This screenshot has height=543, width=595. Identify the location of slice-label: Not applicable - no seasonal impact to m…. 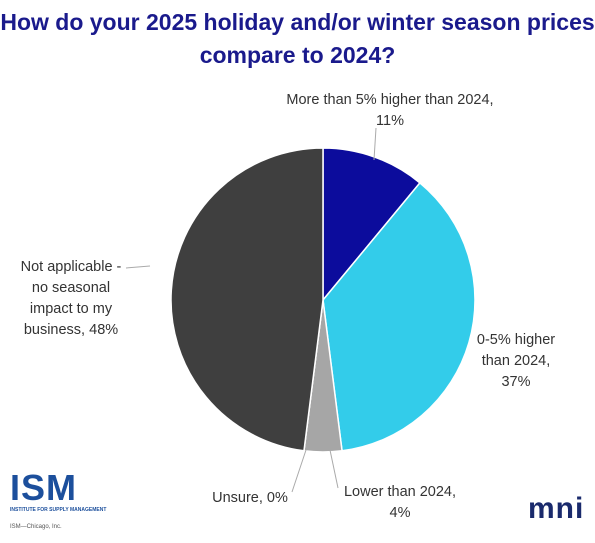
(71, 299).